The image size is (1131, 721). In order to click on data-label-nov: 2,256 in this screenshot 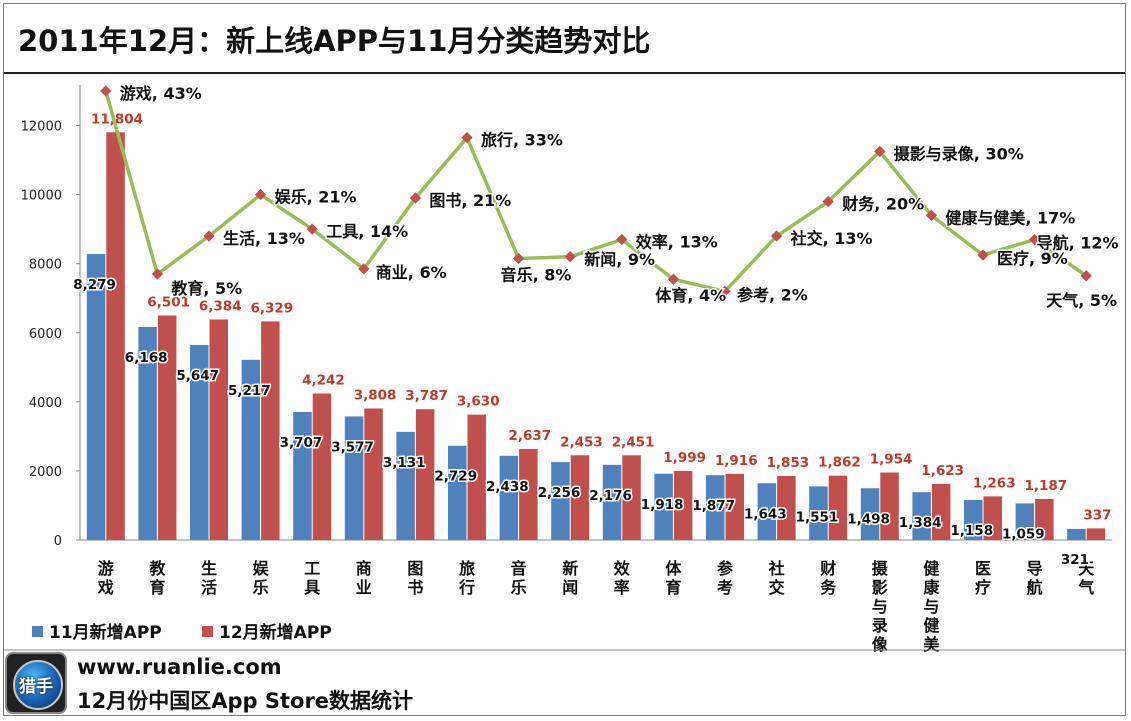, I will do `click(559, 493)`.